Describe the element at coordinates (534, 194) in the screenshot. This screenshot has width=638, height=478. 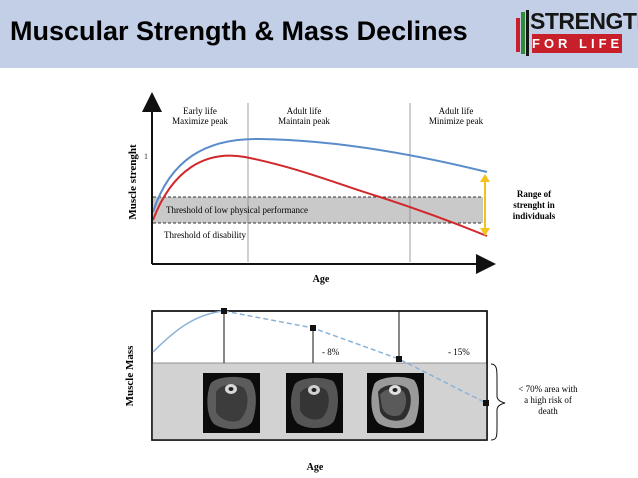
I see `range-label-line1: Range of` at that location.